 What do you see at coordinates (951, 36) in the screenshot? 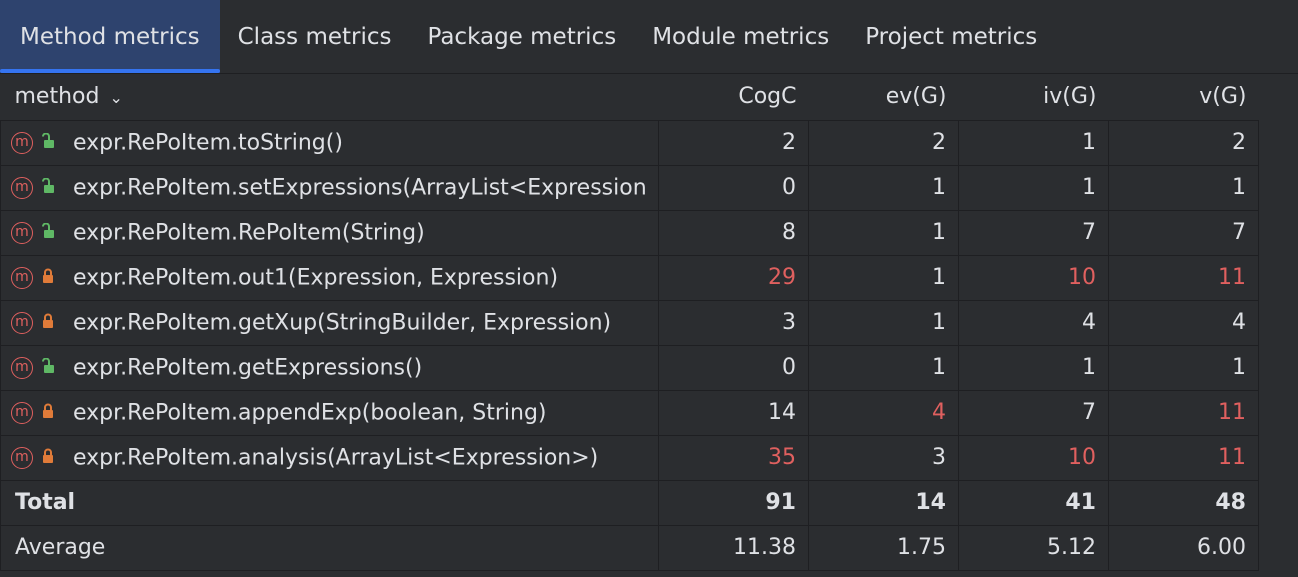
I see `tab-project-metrics: Project metrics` at bounding box center [951, 36].